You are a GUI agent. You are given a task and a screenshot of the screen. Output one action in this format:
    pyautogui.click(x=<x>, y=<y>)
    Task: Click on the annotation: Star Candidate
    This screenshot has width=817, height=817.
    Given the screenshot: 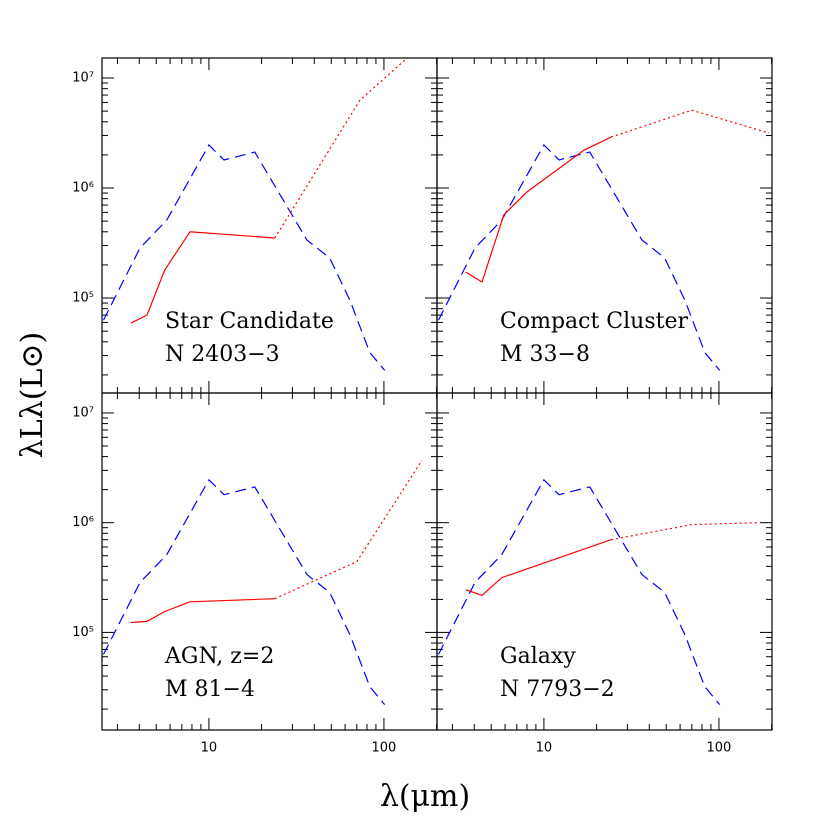 What is the action you would take?
    pyautogui.click(x=249, y=321)
    